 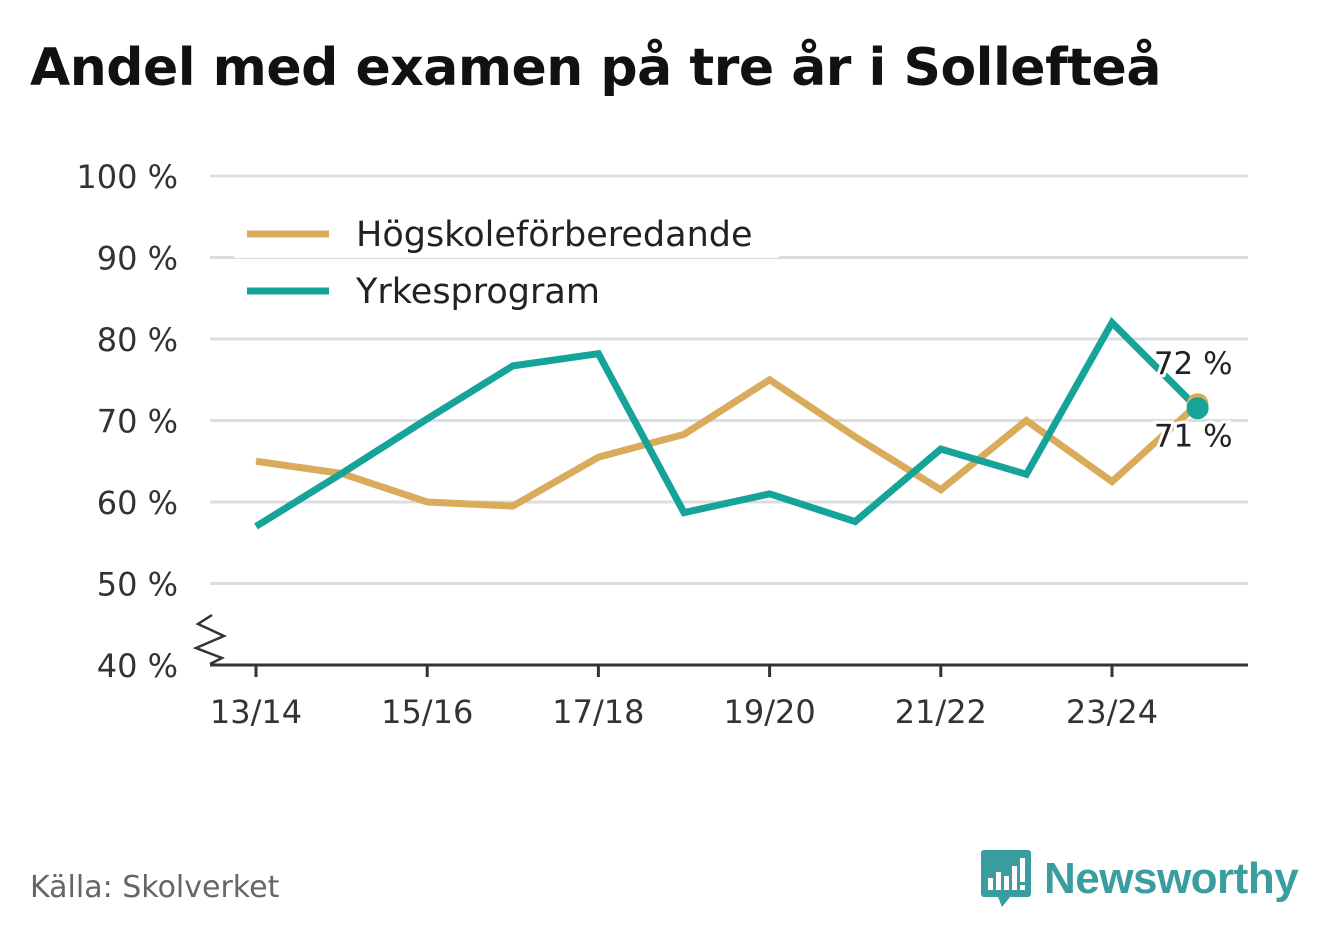 What do you see at coordinates (210, 639) in the screenshot?
I see `axis-break-mark` at bounding box center [210, 639].